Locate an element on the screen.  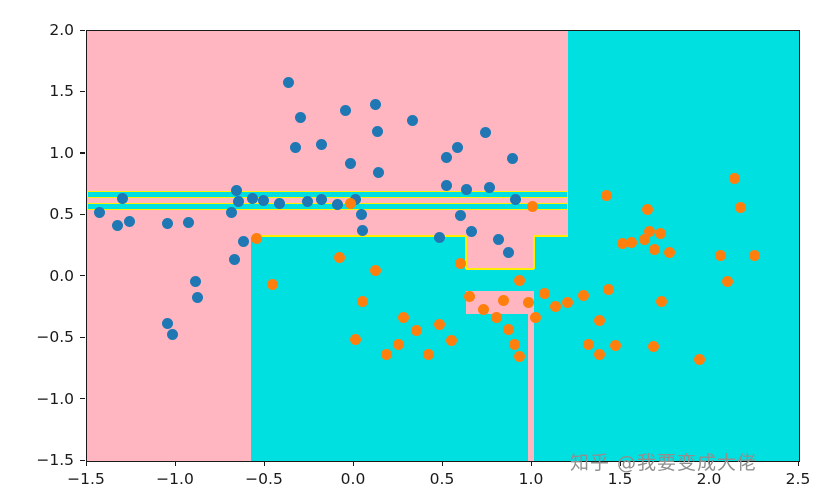
boundary-v-step-right is located at coordinates (533, 253).